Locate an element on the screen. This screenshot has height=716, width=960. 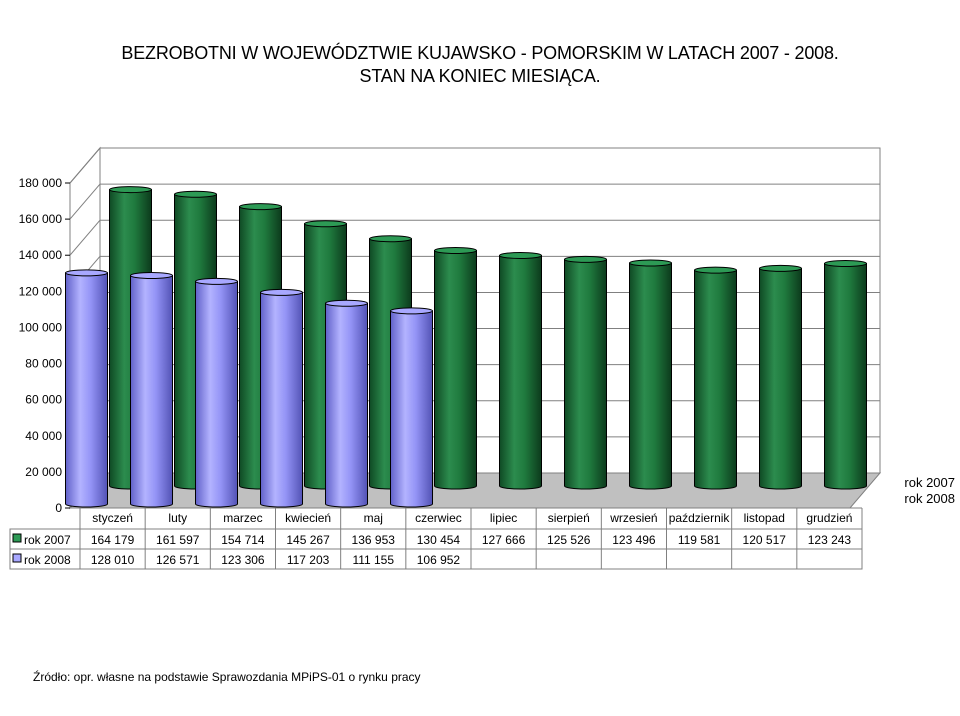
data-label: 127 666 is located at coordinates (504, 540).